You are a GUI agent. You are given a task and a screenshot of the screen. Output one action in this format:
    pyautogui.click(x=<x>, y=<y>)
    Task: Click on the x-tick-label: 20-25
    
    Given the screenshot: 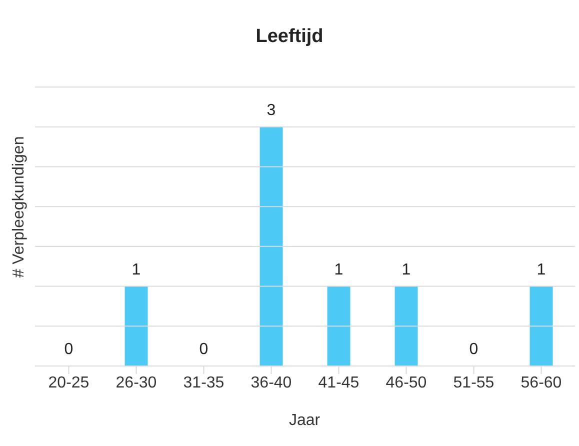 What is the action you would take?
    pyautogui.click(x=69, y=383)
    